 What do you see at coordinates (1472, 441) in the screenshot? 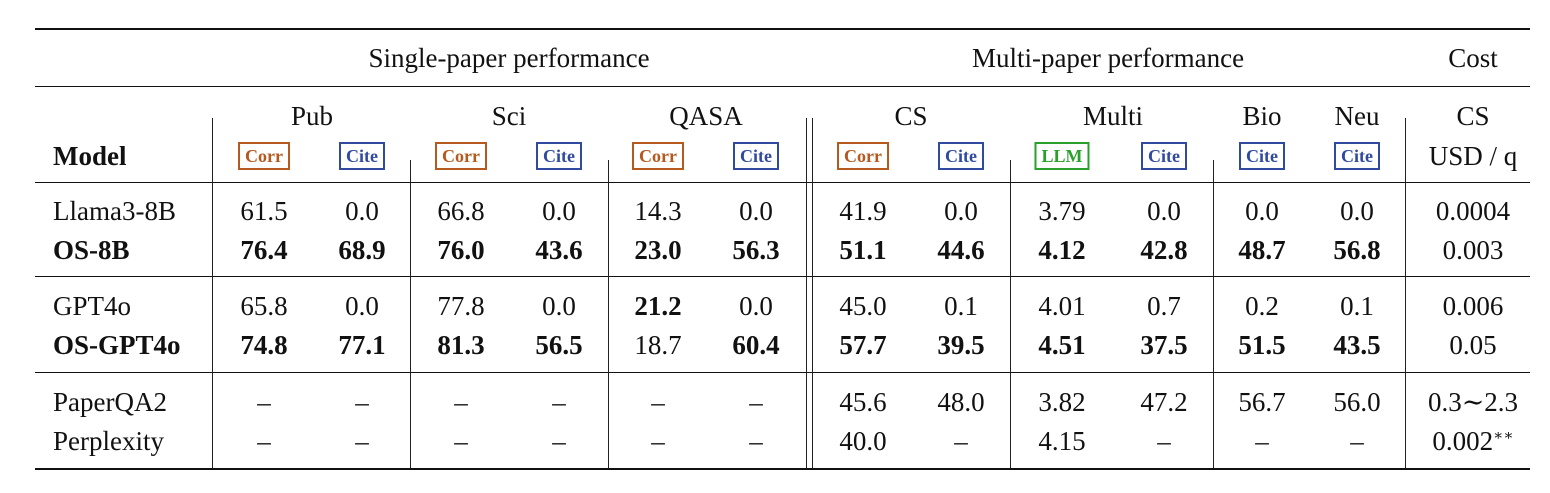
I see `cell-cost-cs: 0.002∗∗` at bounding box center [1472, 441].